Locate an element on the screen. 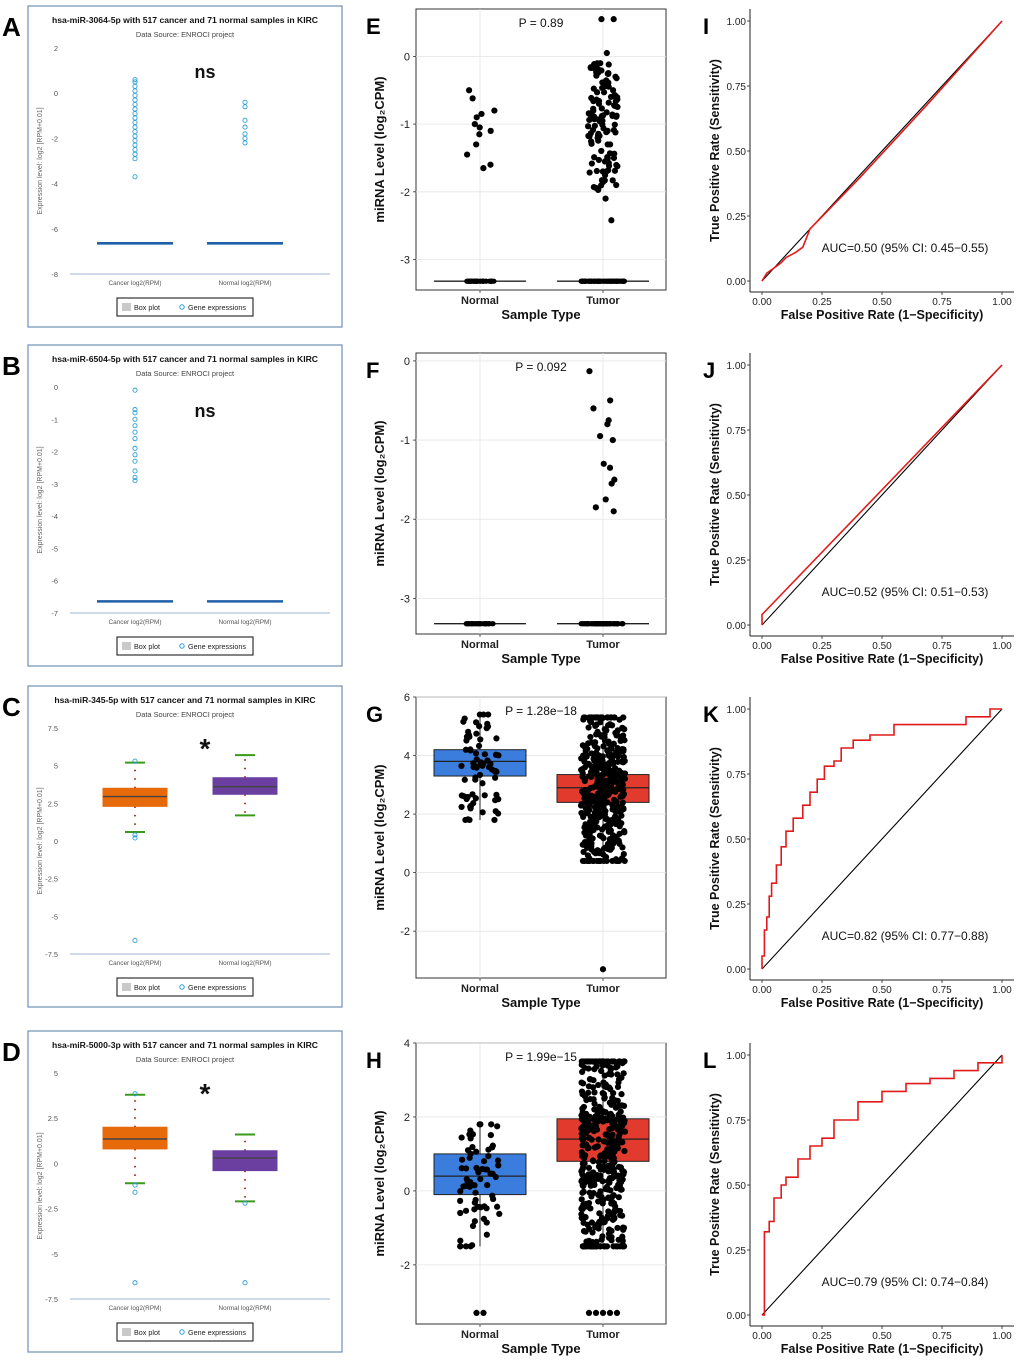 This screenshot has width=1020, height=1368. legend-swatch is located at coordinates (126, 307).